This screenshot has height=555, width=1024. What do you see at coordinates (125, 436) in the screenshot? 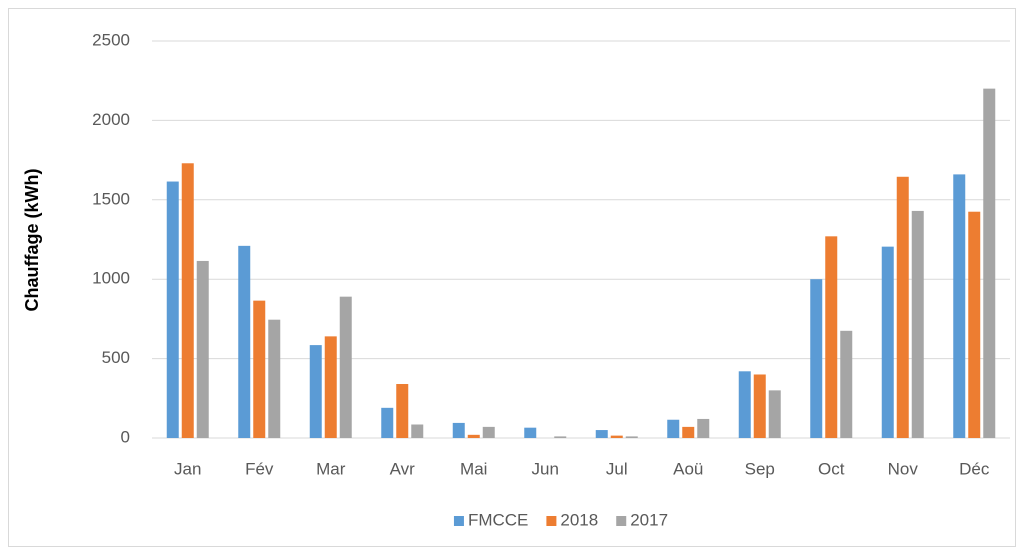
I see `y-tick-label: 0` at bounding box center [125, 436].